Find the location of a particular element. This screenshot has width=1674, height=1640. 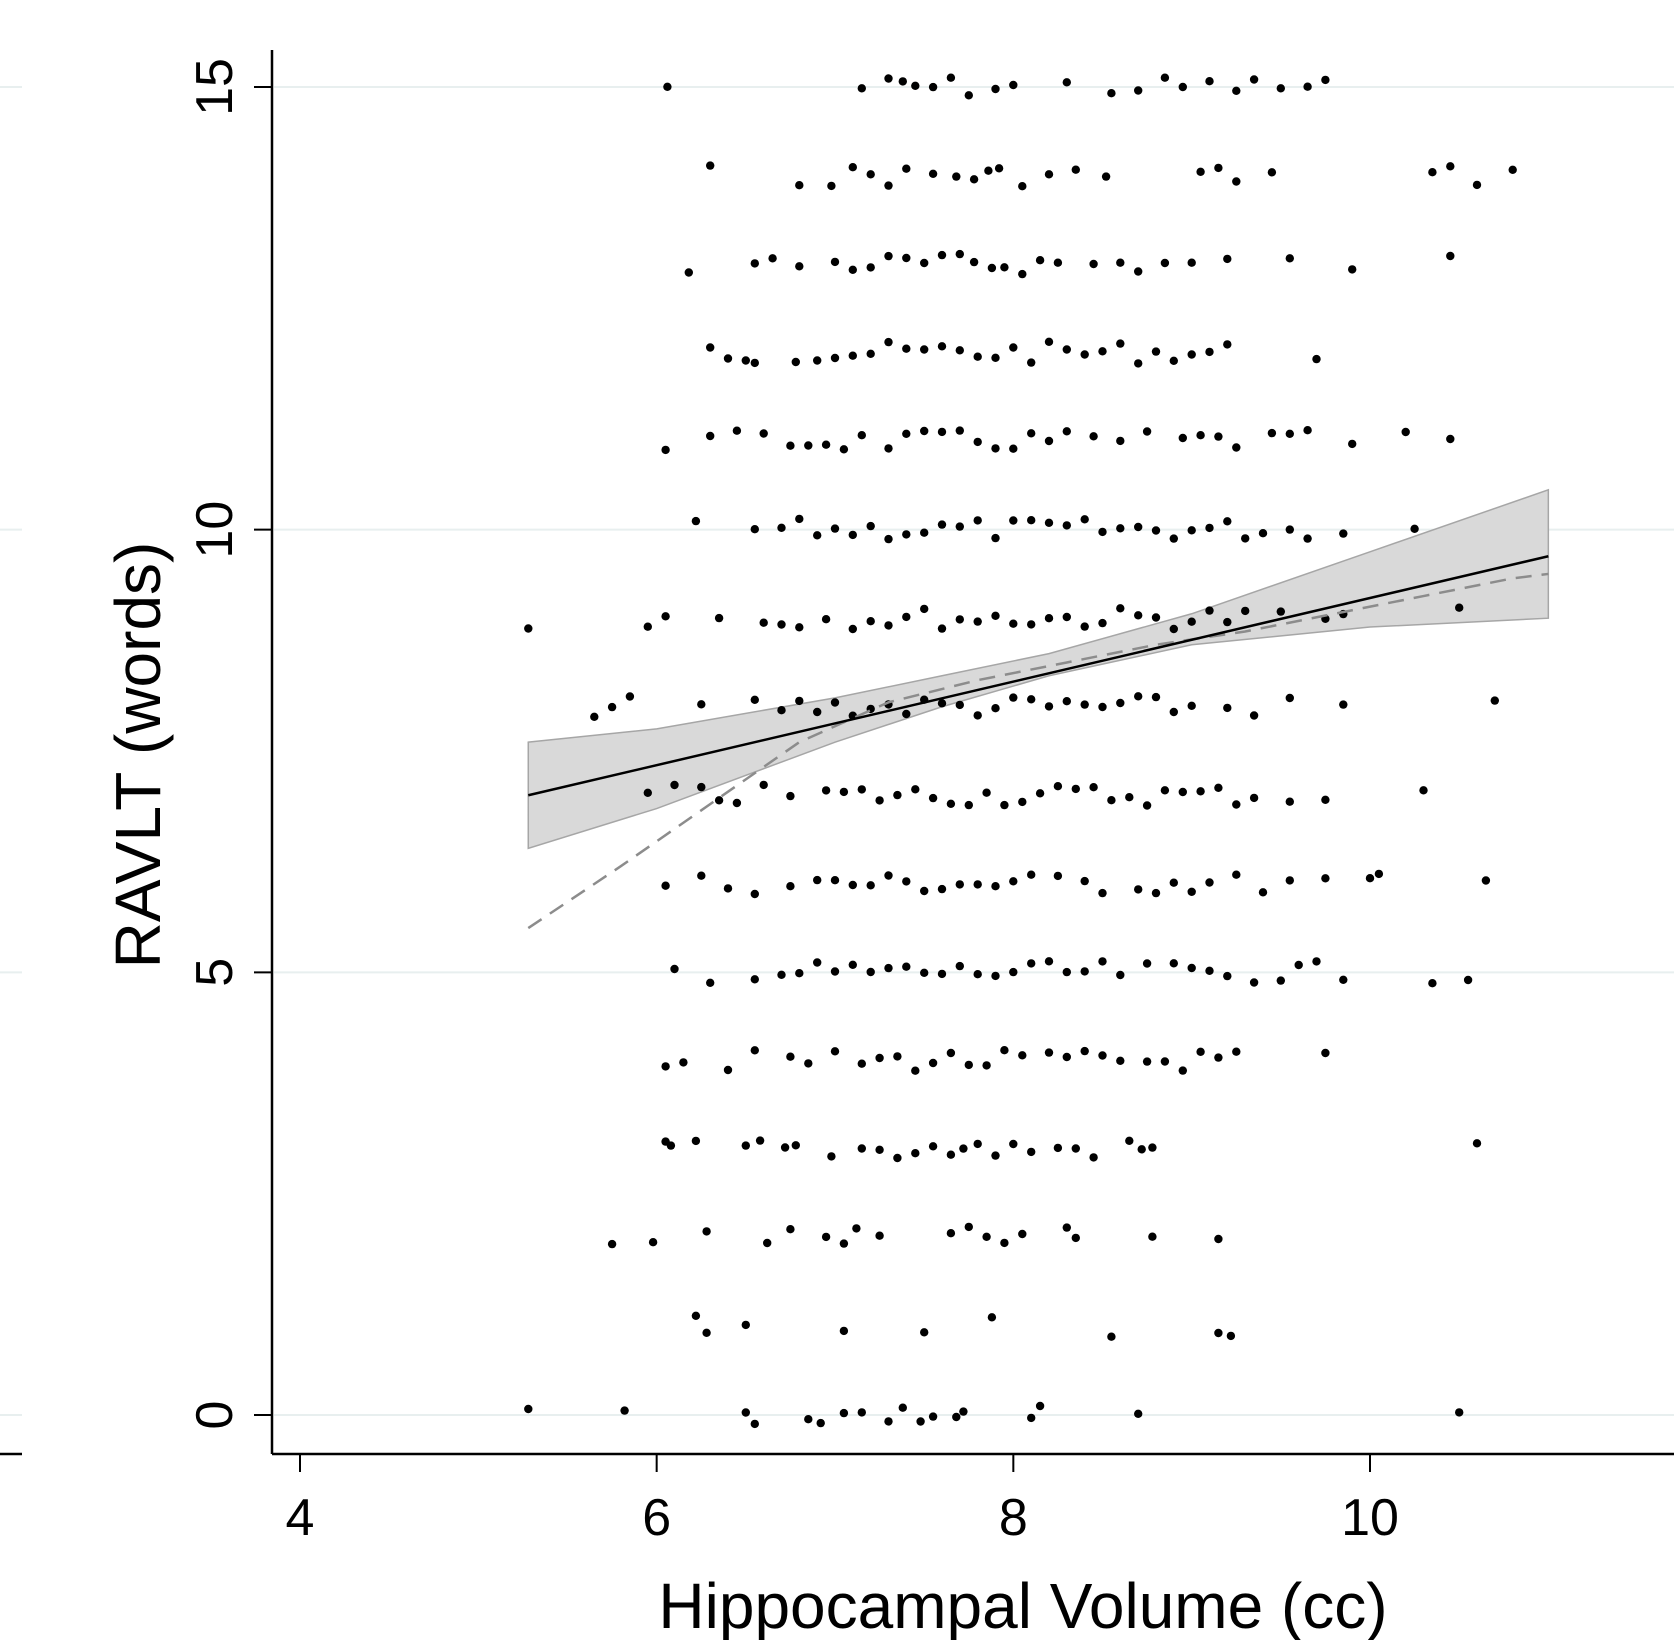

x-tick-label: 10 is located at coordinates (1370, 1518).